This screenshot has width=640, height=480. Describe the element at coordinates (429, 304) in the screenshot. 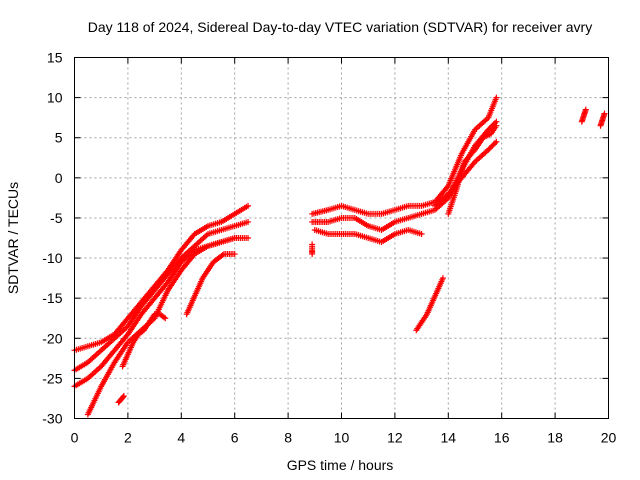

I see `series-track-n` at that location.